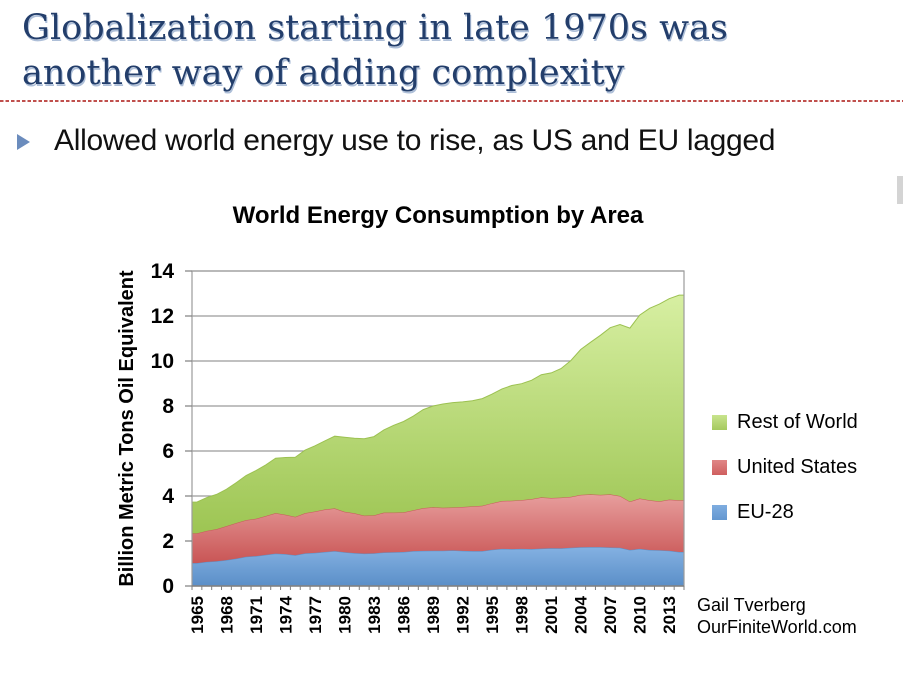  I want to click on chart-legend: Rest of World United States EU-28, so click(785, 467).